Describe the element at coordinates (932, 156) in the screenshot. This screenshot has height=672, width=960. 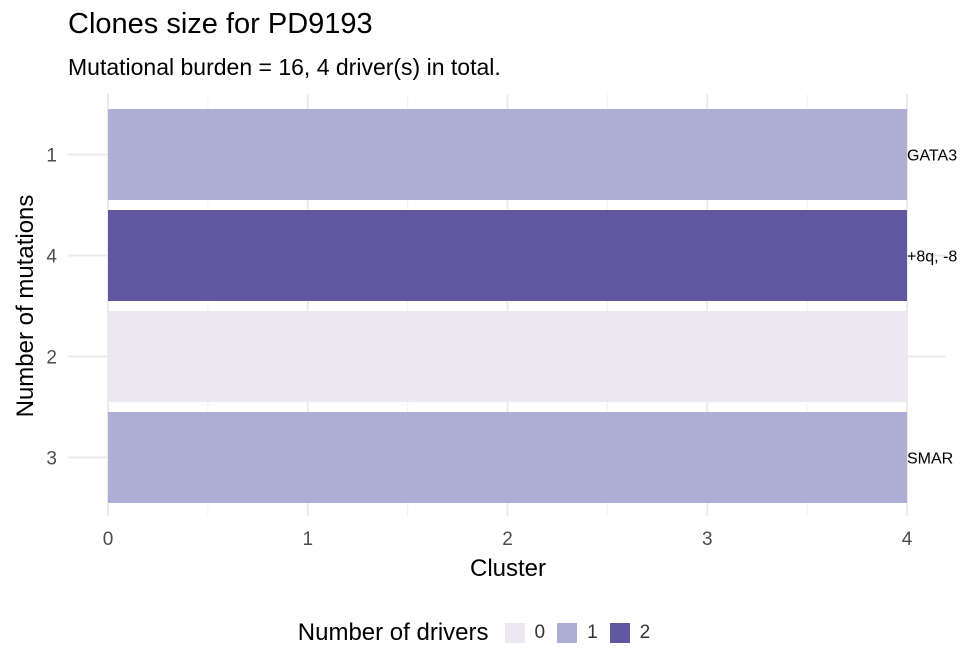
I see `bar-data-label: GATA3` at that location.